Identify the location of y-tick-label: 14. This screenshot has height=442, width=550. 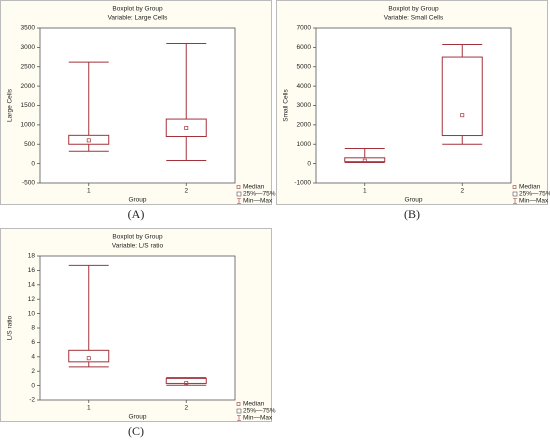
(32, 285).